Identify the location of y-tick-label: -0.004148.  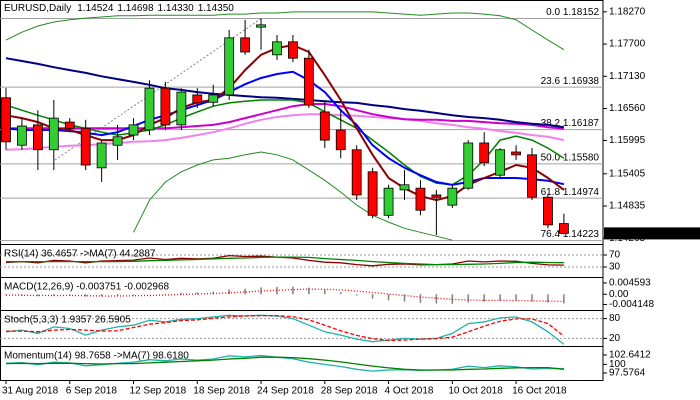
(631, 304).